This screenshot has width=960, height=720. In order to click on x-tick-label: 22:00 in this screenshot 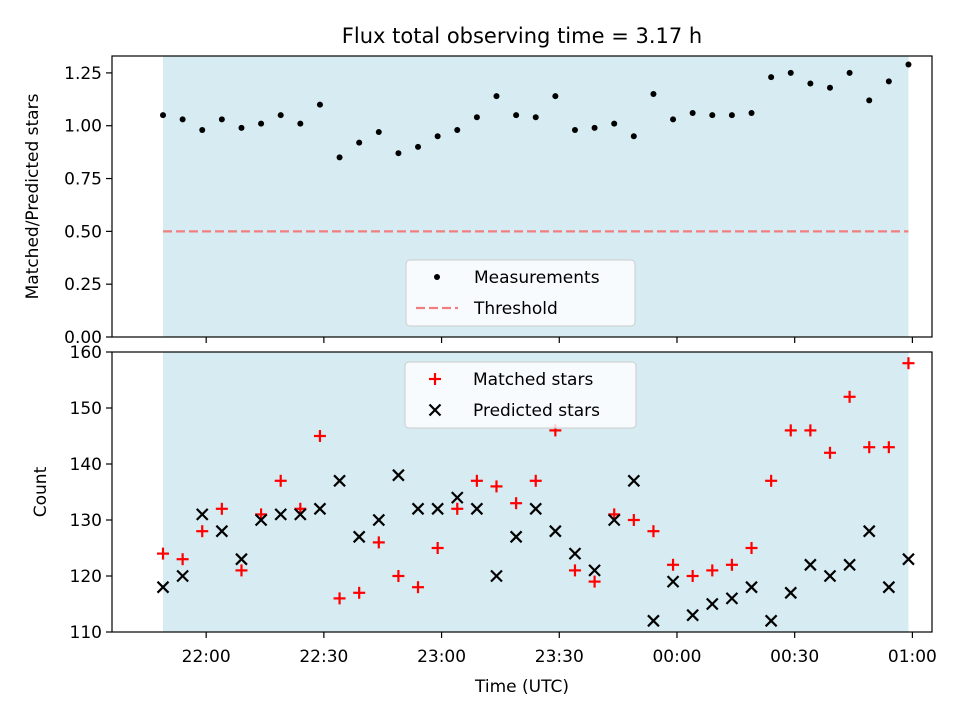, I will do `click(206, 657)`.